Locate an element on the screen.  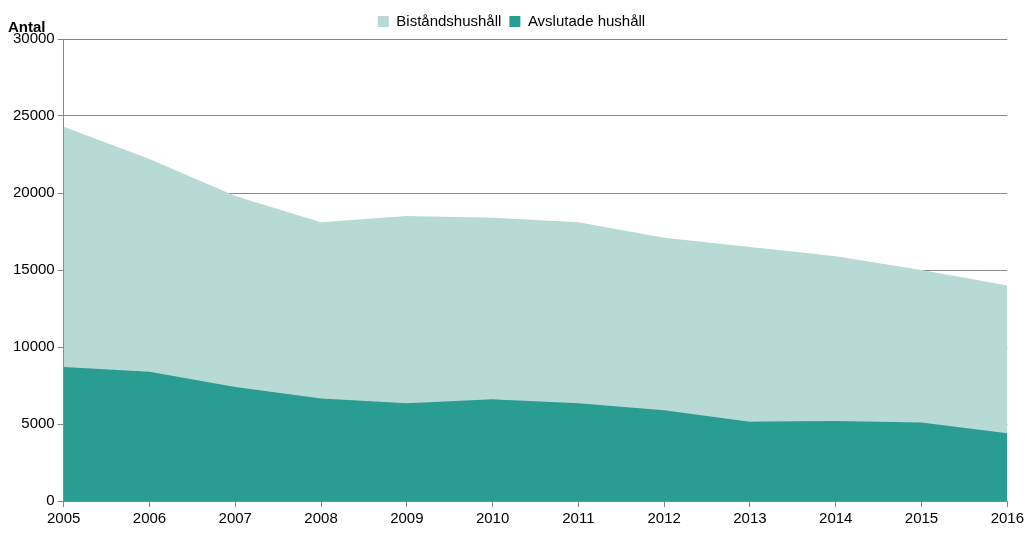
y-tick-label: 25000 is located at coordinates (33, 115).